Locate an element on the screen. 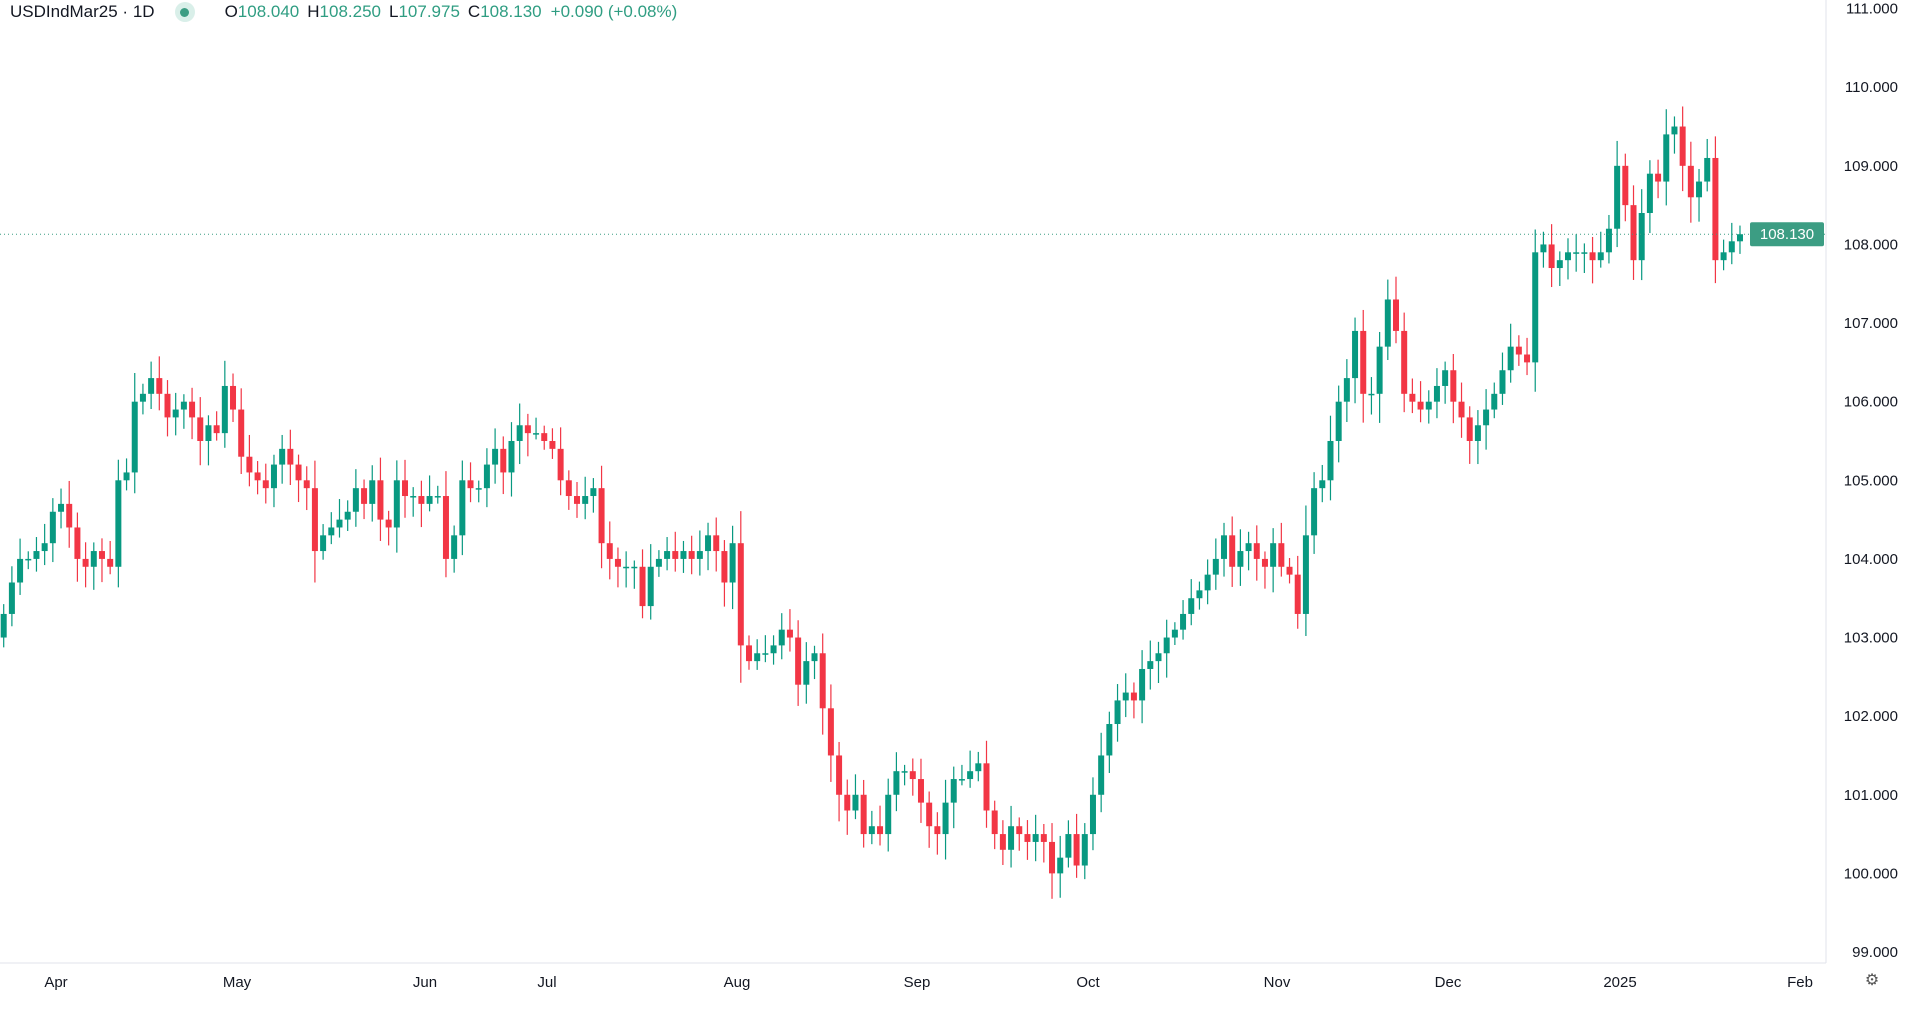  settings-icon: ⚙ is located at coordinates (1872, 980).